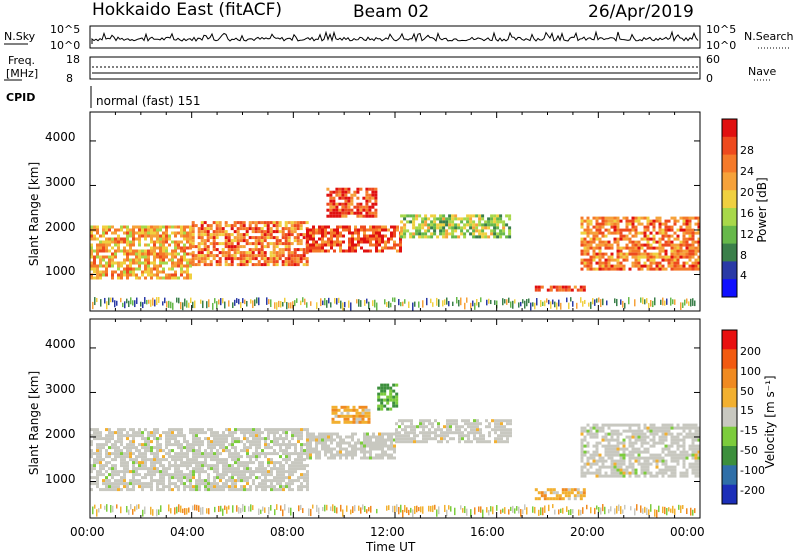 Image resolution: width=800 pixels, height=554 pixels. What do you see at coordinates (729, 417) in the screenshot?
I see `colorbar-frame` at bounding box center [729, 417].